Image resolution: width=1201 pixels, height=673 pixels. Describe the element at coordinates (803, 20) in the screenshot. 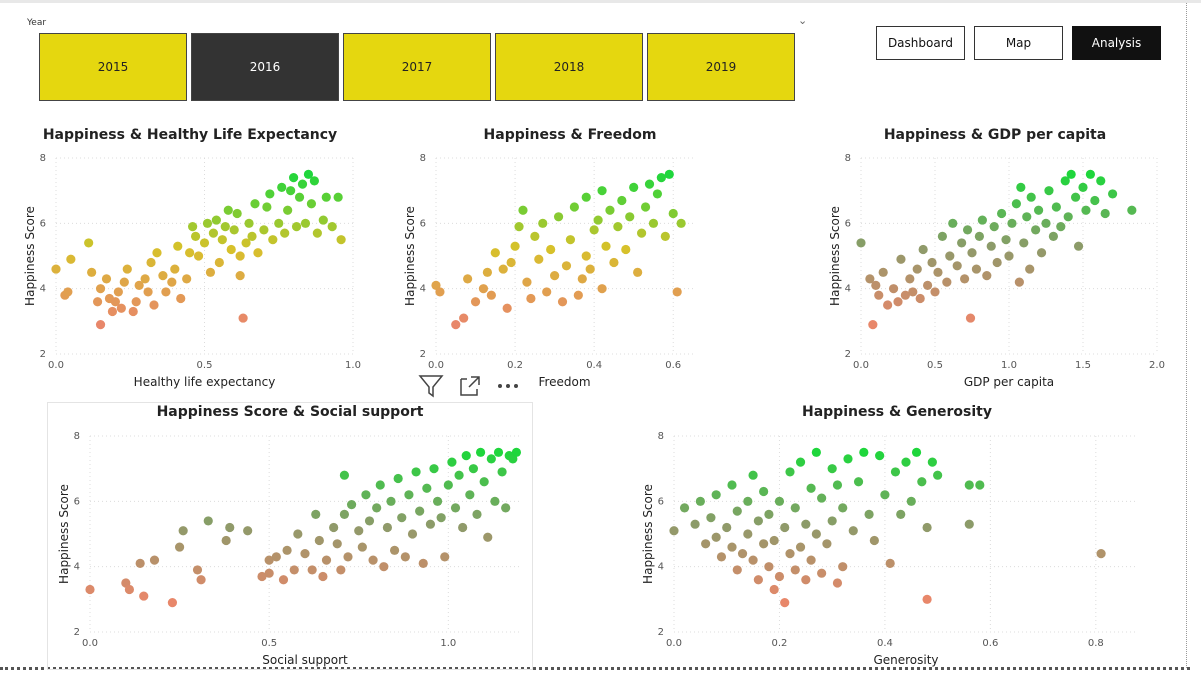

I see `chevron-down-icon: ⌄` at that location.